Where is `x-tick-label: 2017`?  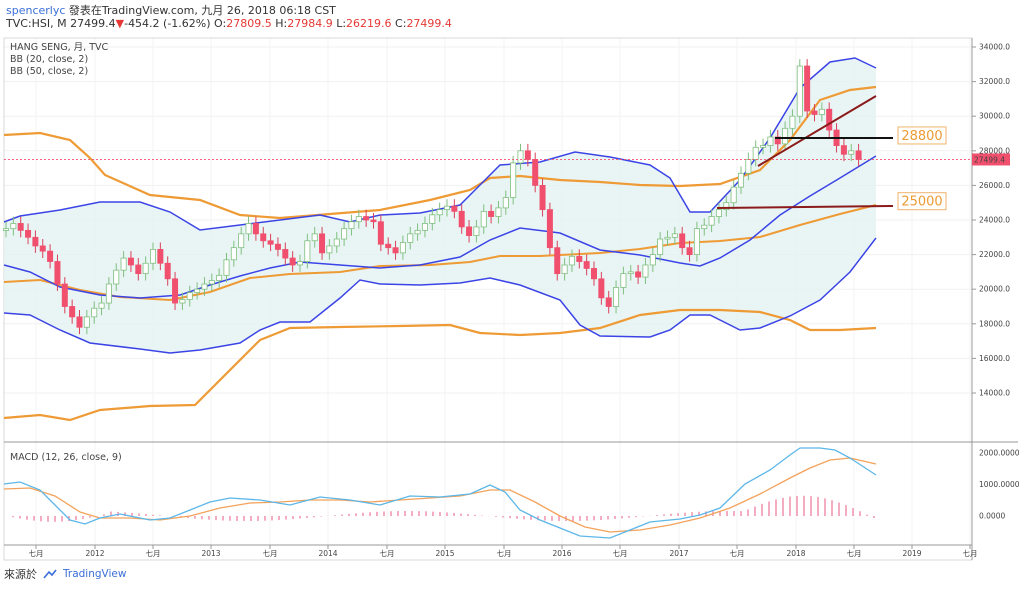
x-tick-label: 2017 is located at coordinates (678, 553).